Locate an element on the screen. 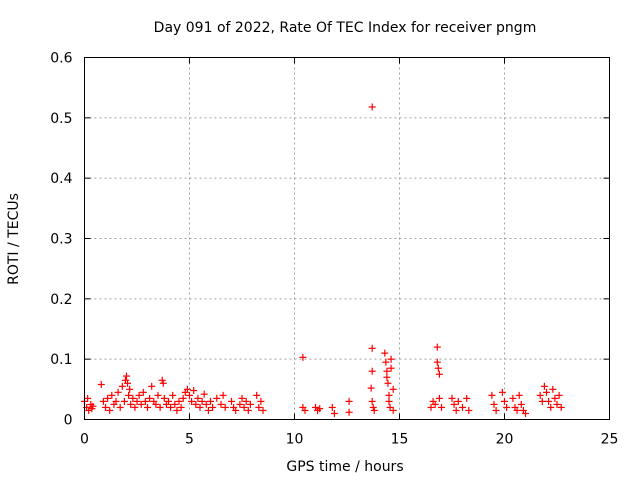  y-tick-label: 0 is located at coordinates (68, 421).